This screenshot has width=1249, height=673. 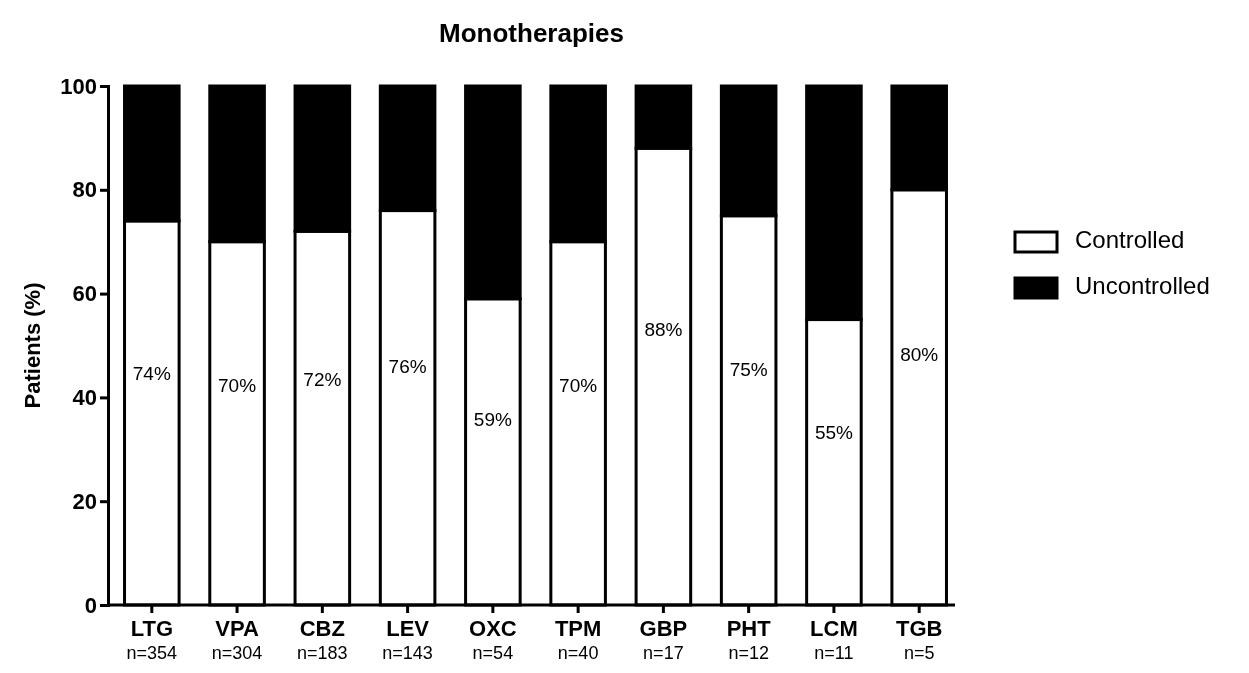 What do you see at coordinates (748, 653) in the screenshot?
I see `text: n=12` at bounding box center [748, 653].